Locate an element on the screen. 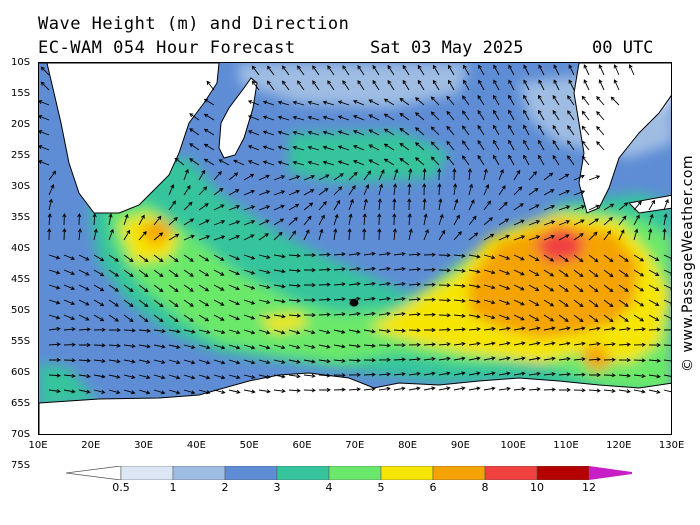 The width and height of the screenshot is (700, 525). latitude-label: 20S is located at coordinates (21, 124).